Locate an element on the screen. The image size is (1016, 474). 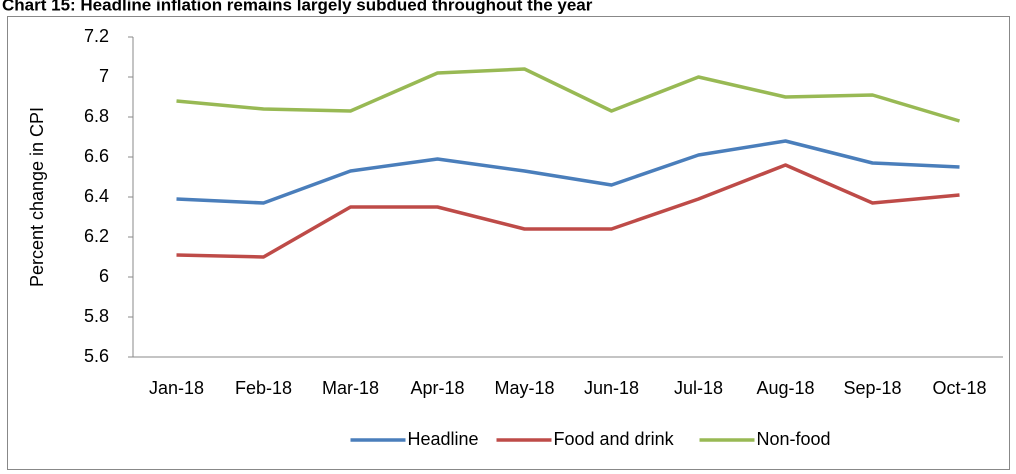
legend-label: Food and drink is located at coordinates (614, 439).